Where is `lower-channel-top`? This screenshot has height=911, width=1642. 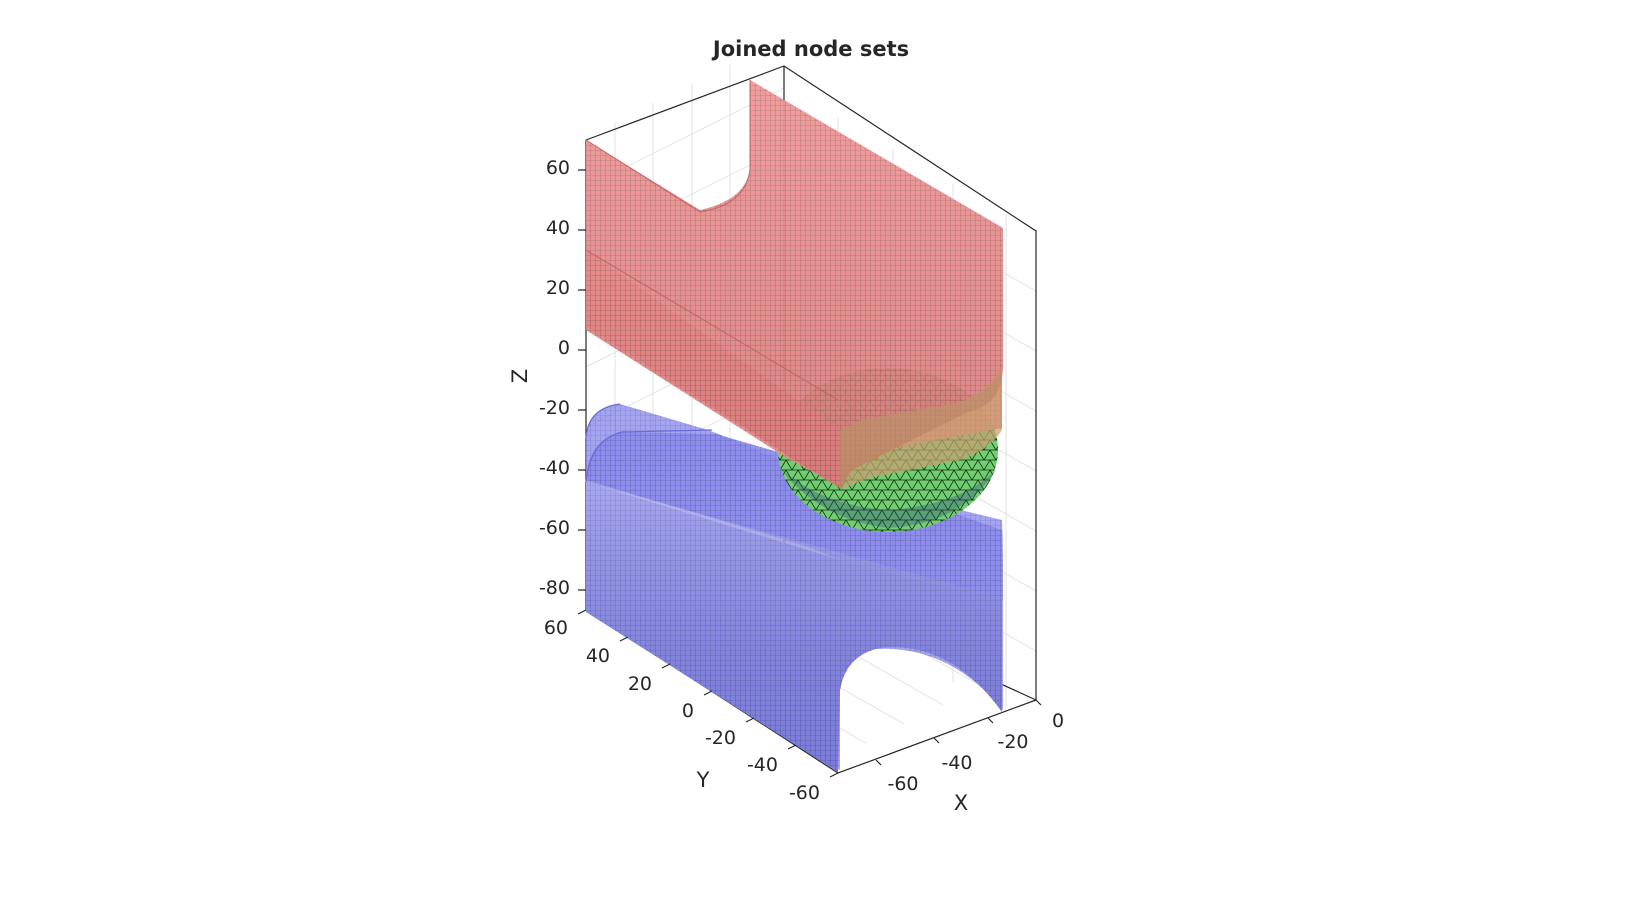
lower-channel-top is located at coordinates (794, 516).